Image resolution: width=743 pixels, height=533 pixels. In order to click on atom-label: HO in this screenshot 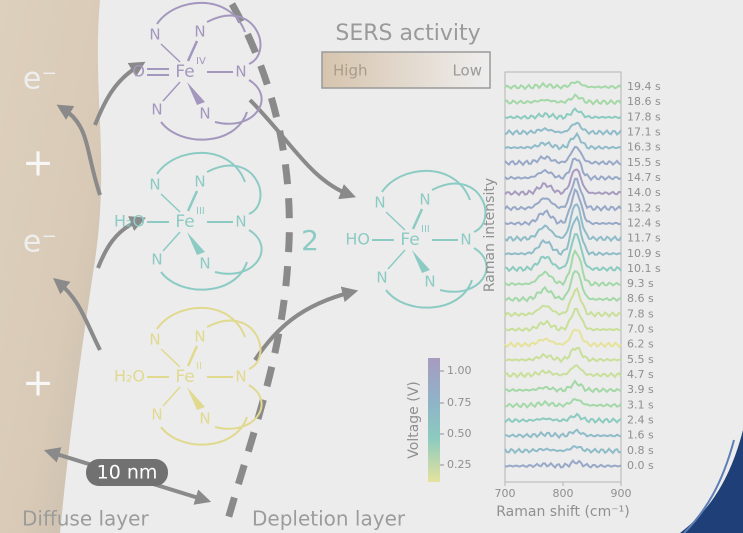, I will do `click(357, 239)`.